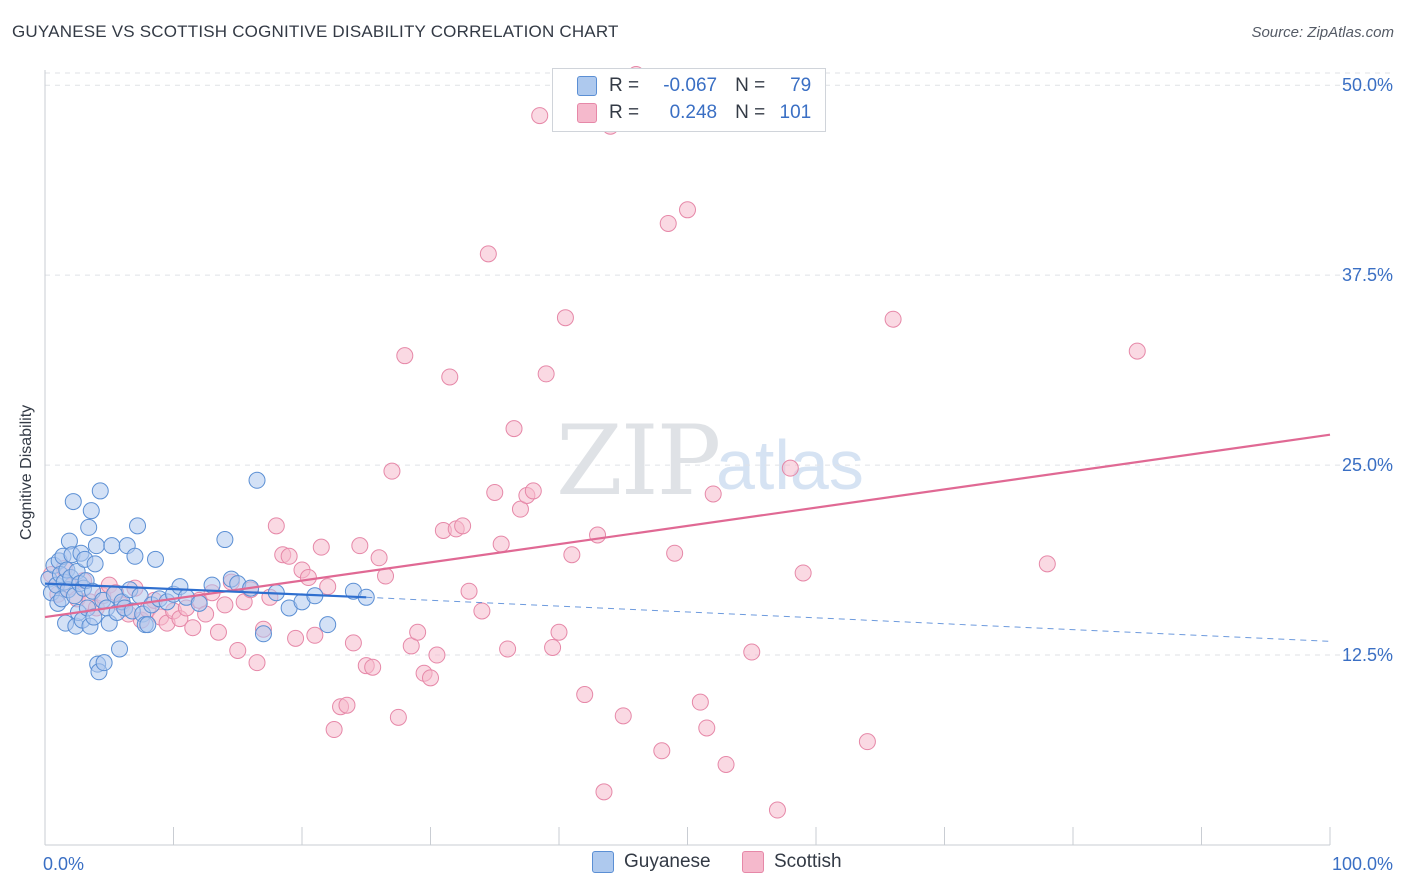 This screenshot has height=892, width=1406. What do you see at coordinates (1367, 465) in the screenshot?
I see `y-tick-label: 25.0%` at bounding box center [1367, 465].